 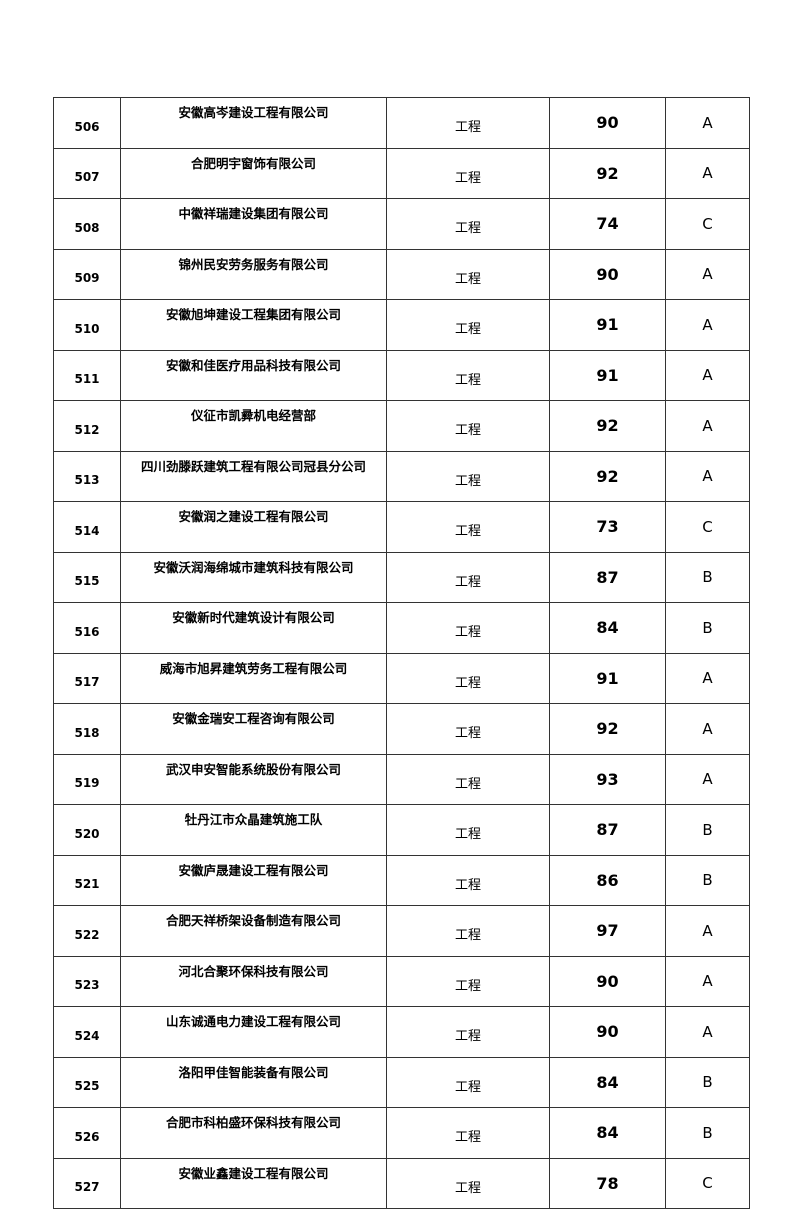 I want to click on table-row: 516 安徽新时代建筑设计有限公司 工程 84 B, so click(x=401, y=628).